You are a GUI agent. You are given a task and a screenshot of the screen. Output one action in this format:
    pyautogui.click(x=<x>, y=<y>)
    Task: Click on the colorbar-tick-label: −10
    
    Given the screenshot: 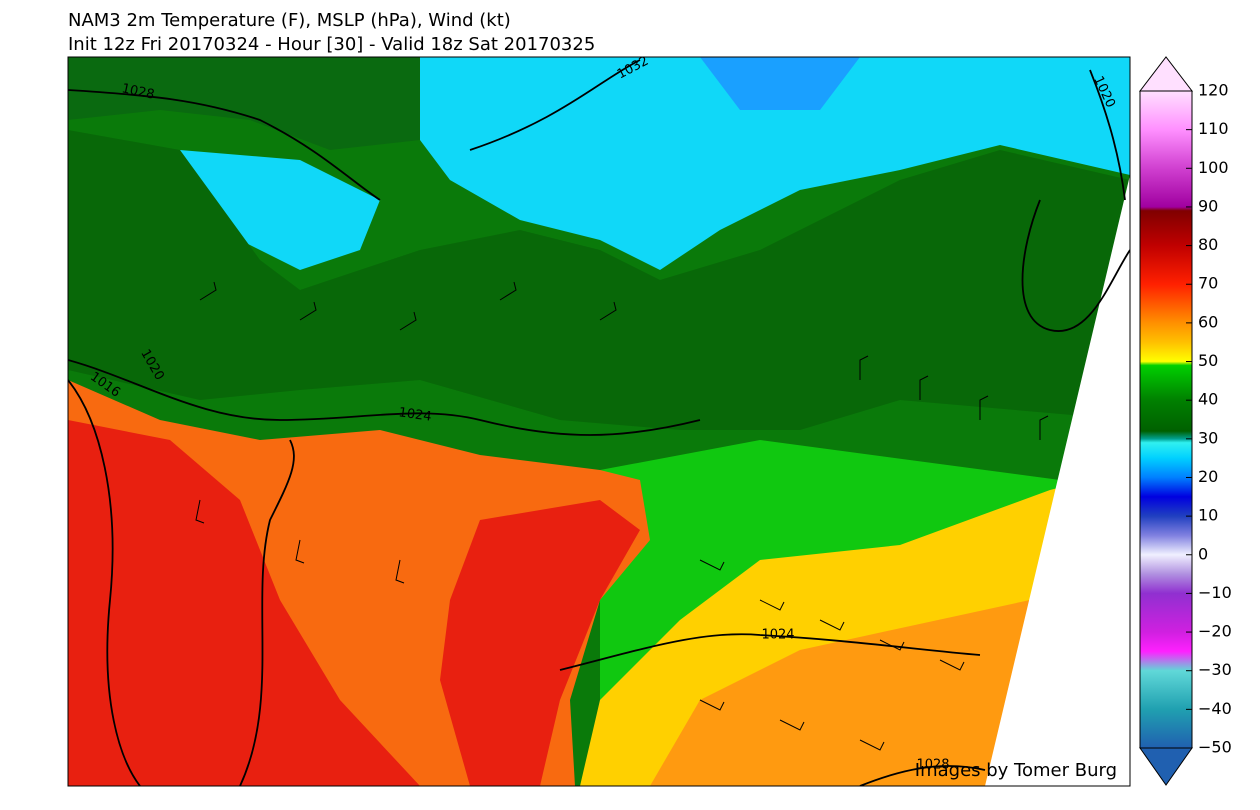 What is the action you would take?
    pyautogui.click(x=1215, y=592)
    